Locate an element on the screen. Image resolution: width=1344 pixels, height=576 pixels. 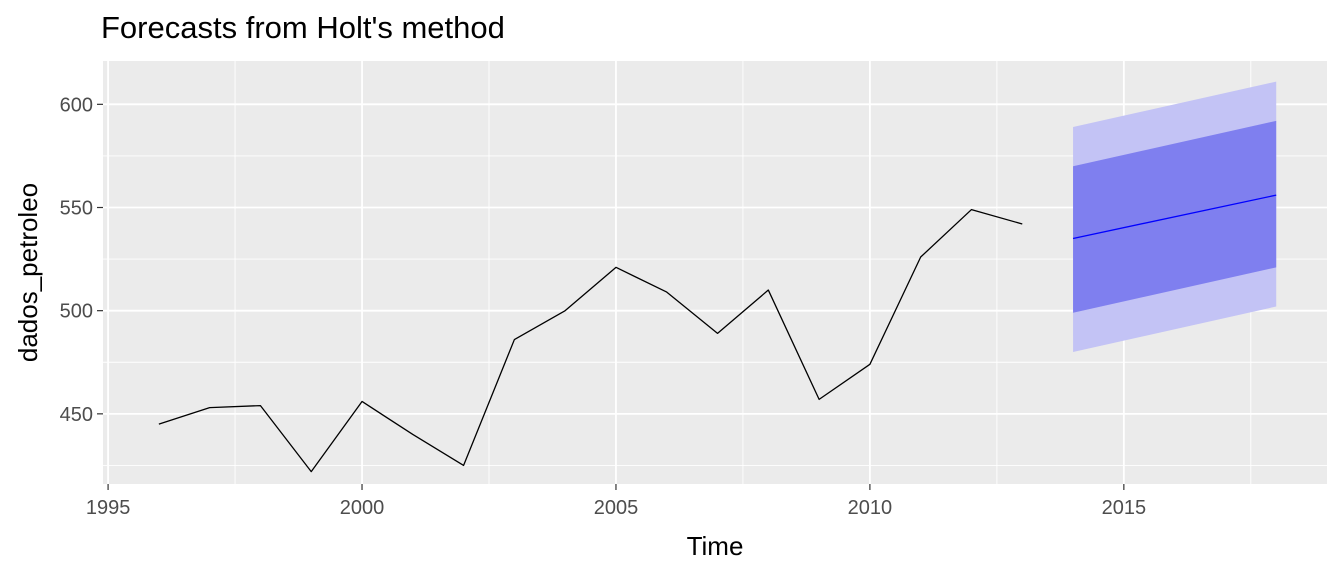
y-tick-label: 600 is located at coordinates (76, 105).